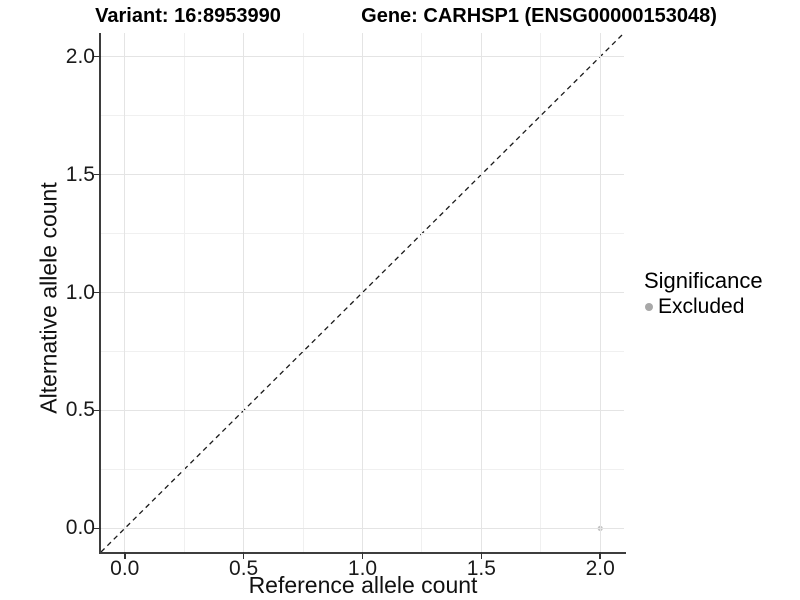  I want to click on y-tick-label: 2.0, so click(80, 56).